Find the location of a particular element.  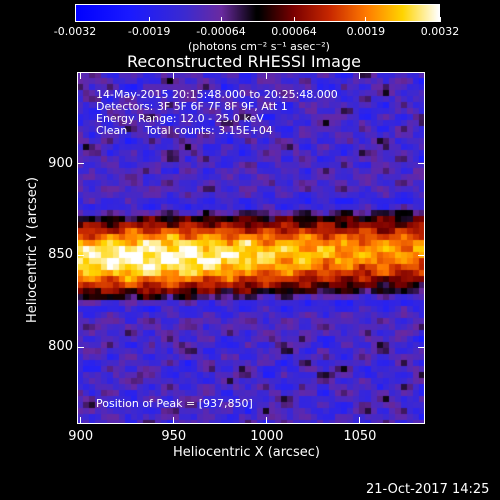

x-tick-label: 1000 is located at coordinates (267, 436).